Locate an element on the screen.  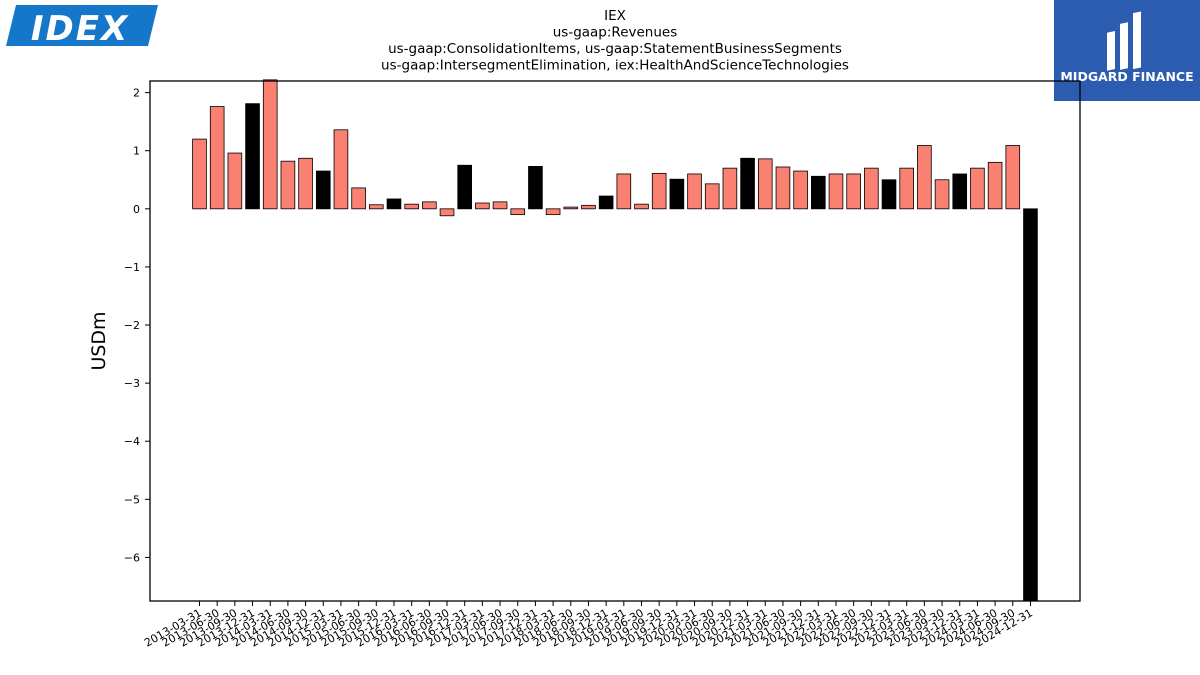
y-tick-label: −6 is located at coordinates (132, 557).